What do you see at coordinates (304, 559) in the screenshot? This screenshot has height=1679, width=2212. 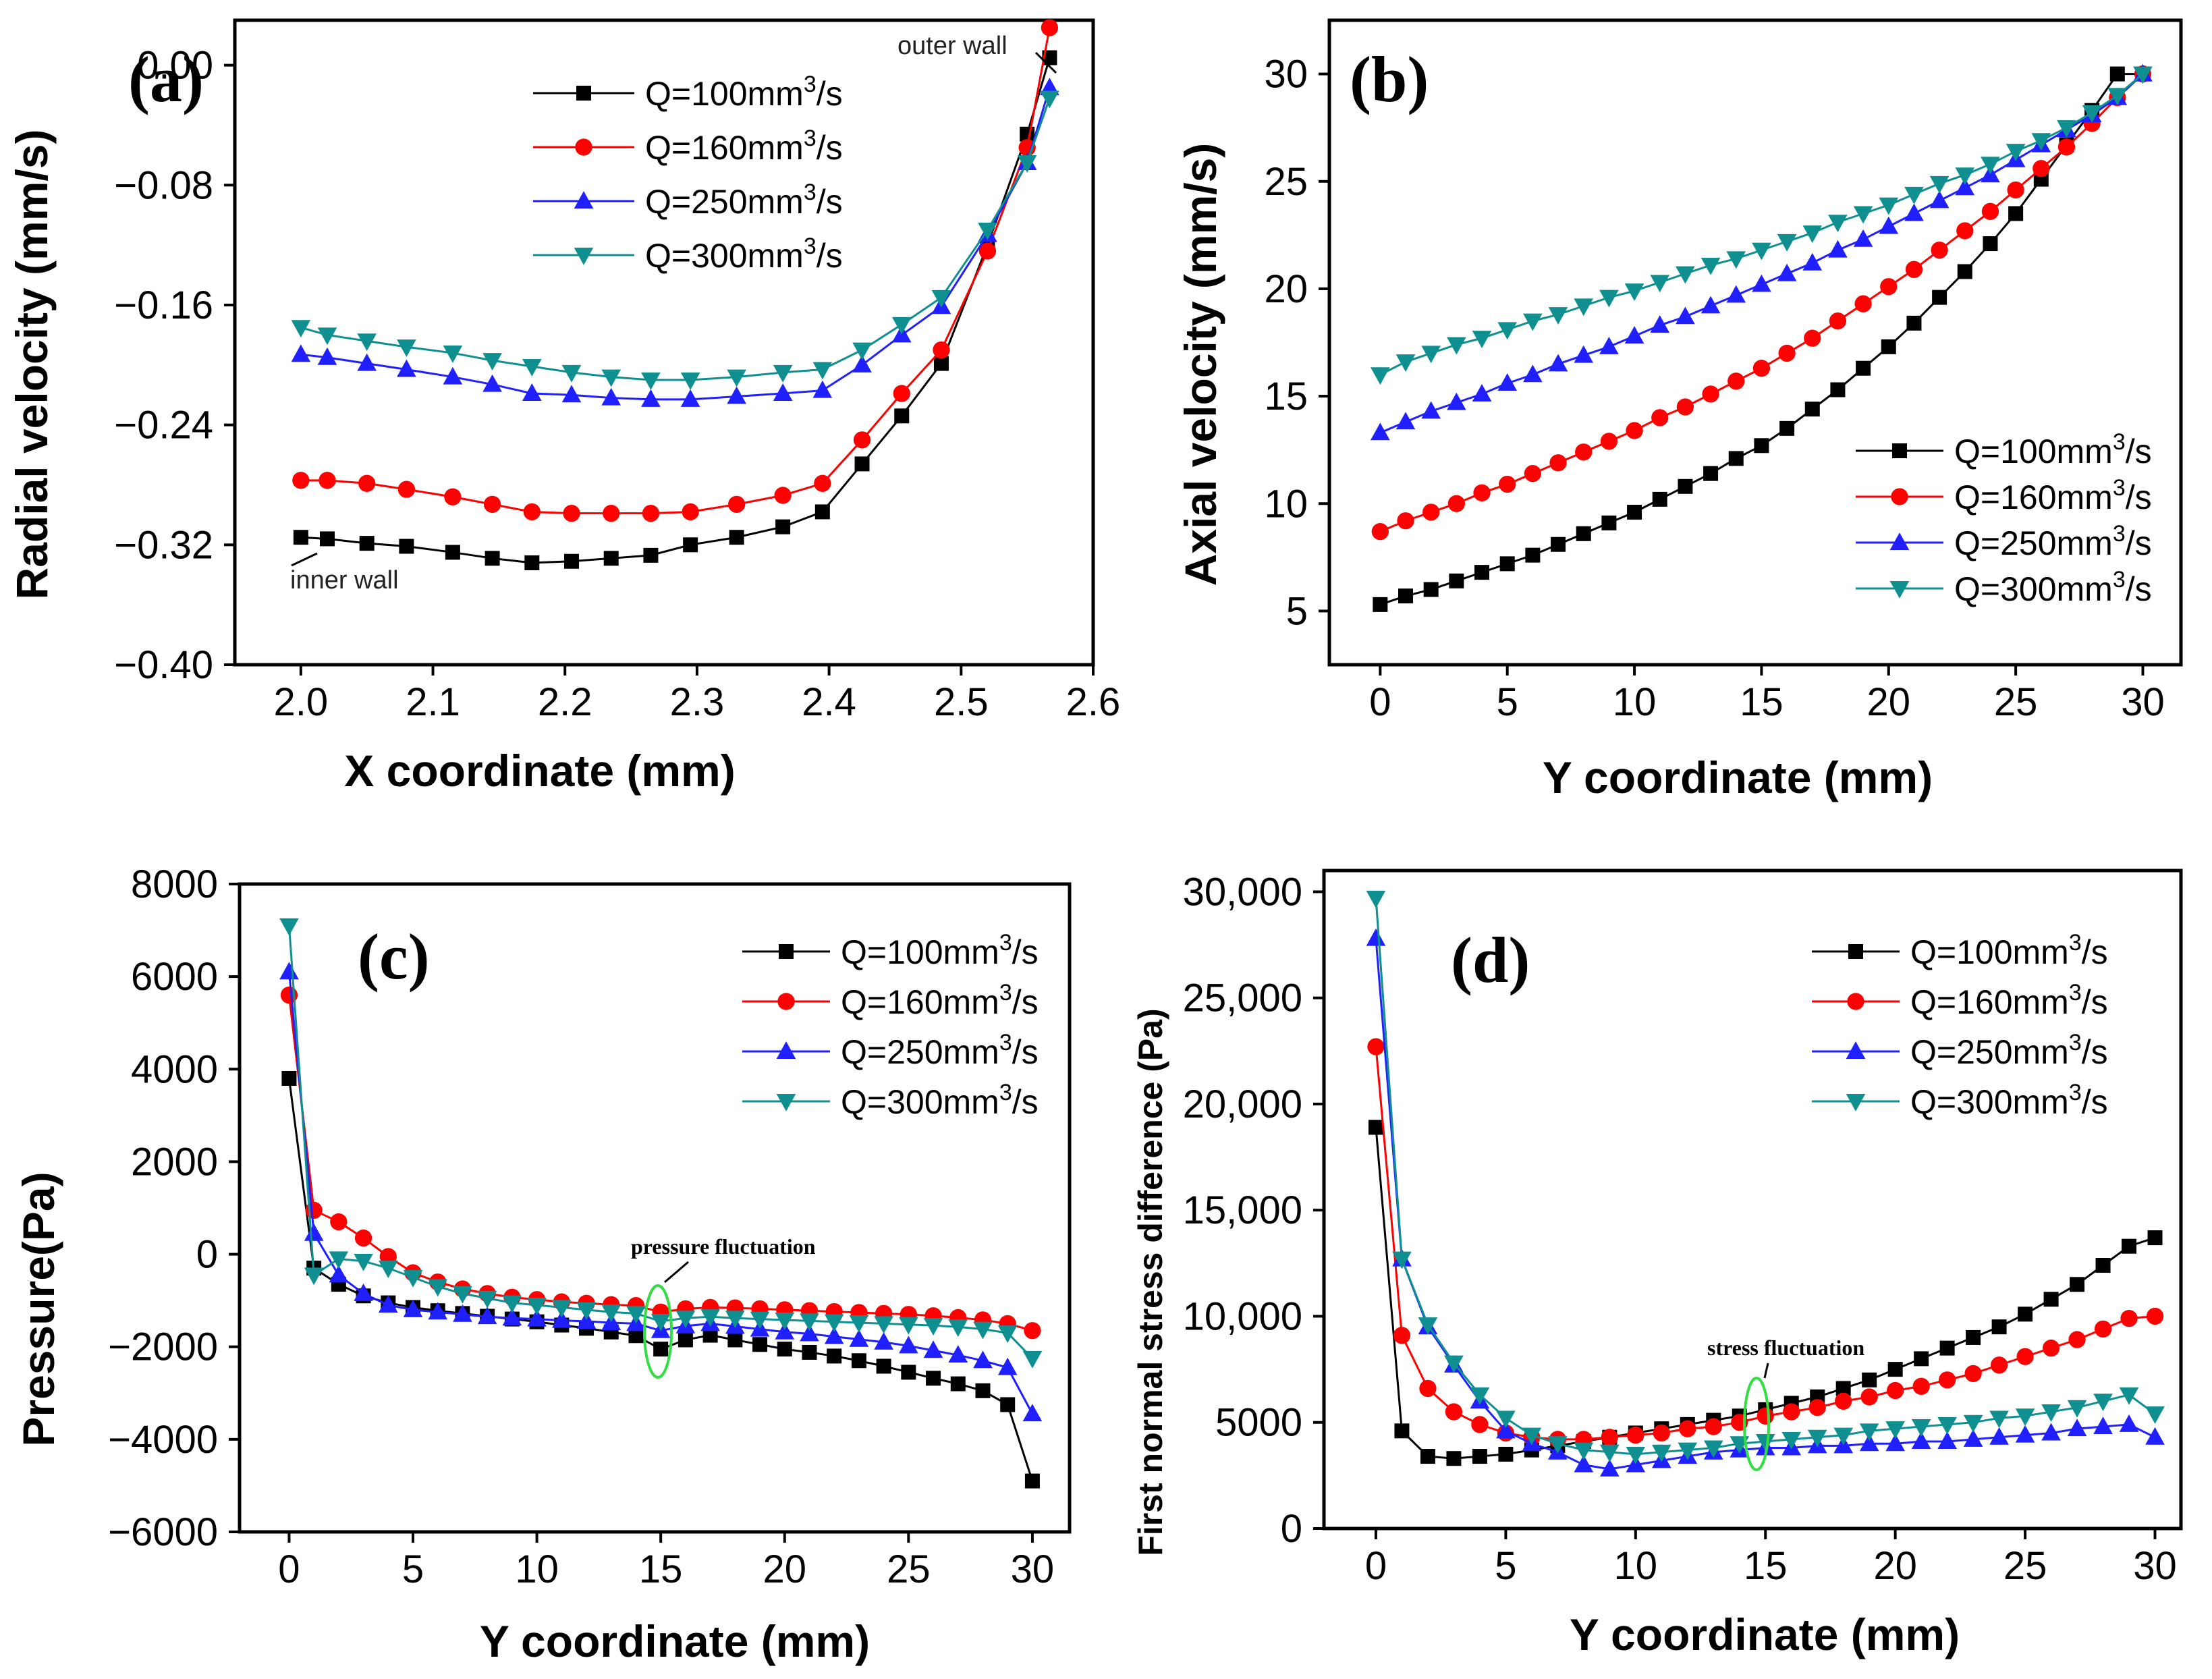 I see `inner-wall-arrow` at bounding box center [304, 559].